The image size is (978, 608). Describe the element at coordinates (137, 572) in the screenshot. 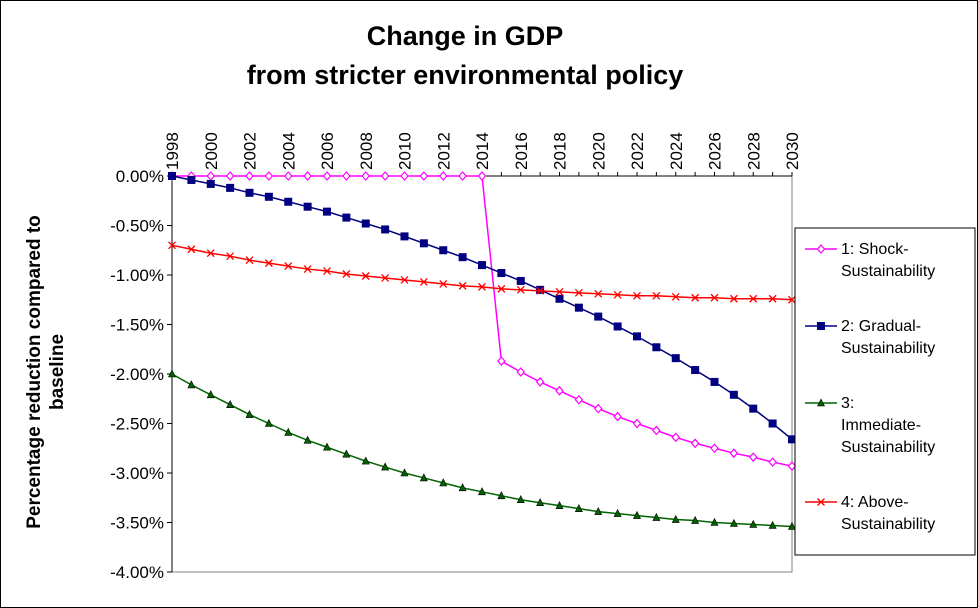

I see `y-tick-label: -4.00%` at that location.